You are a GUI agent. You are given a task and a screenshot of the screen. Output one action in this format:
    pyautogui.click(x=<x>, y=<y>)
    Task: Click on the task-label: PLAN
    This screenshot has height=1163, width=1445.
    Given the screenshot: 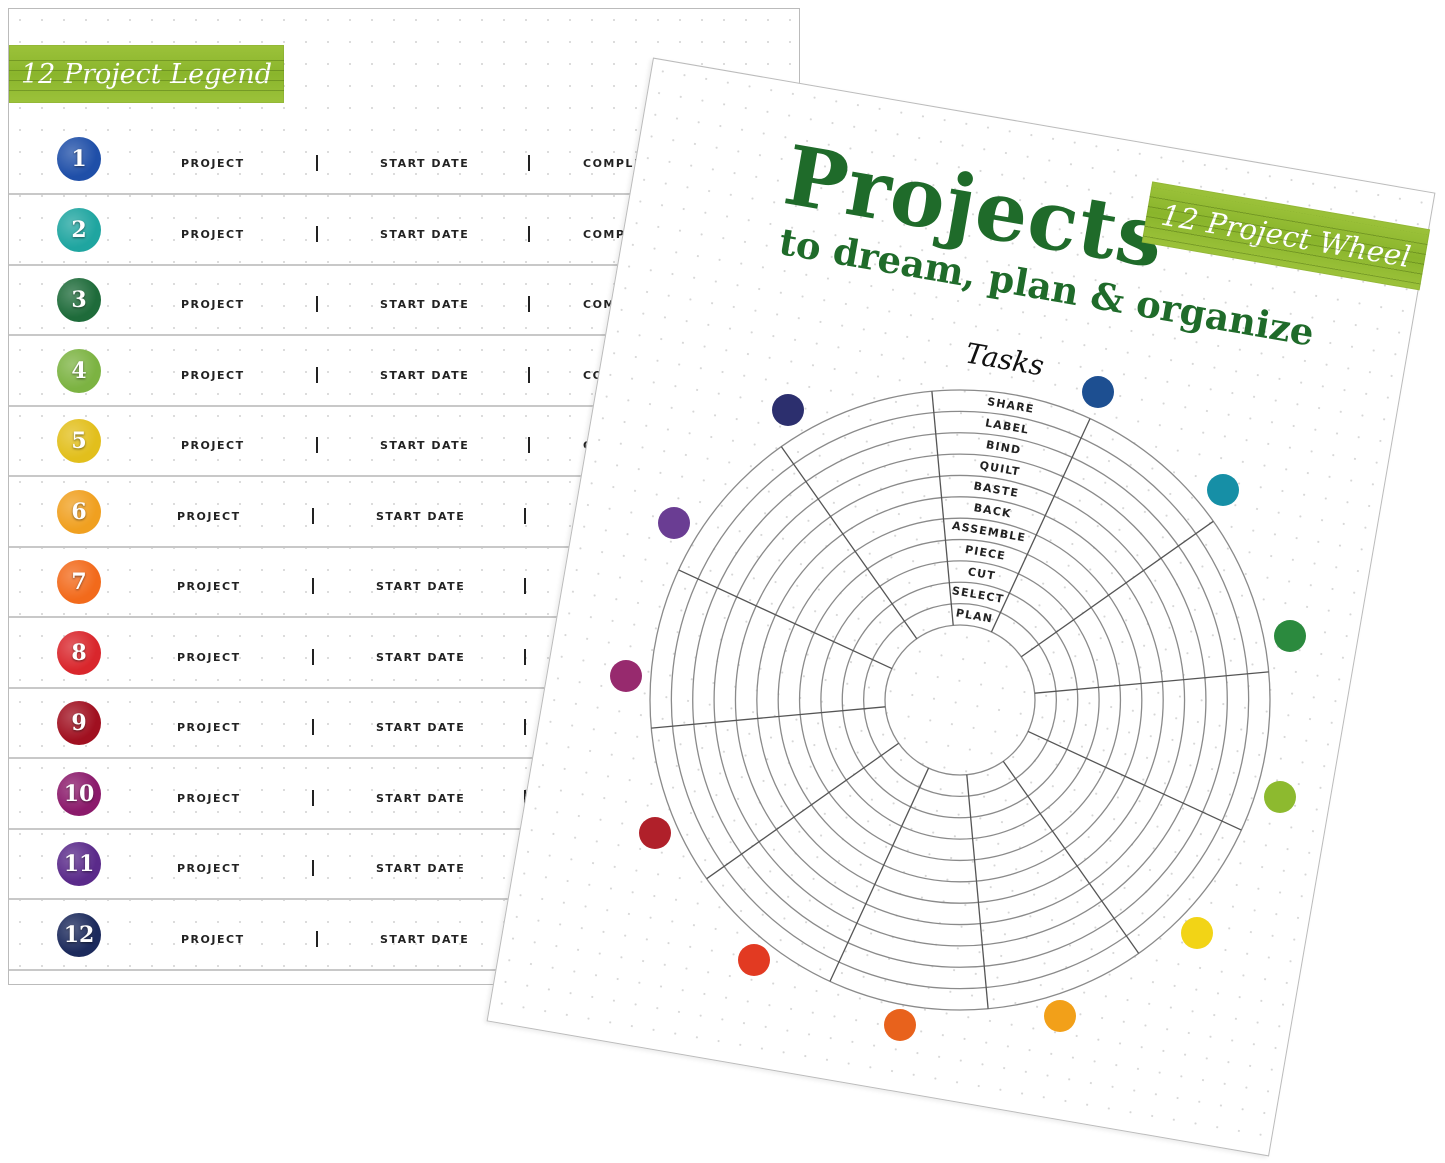 What is the action you would take?
    pyautogui.click(x=974, y=615)
    